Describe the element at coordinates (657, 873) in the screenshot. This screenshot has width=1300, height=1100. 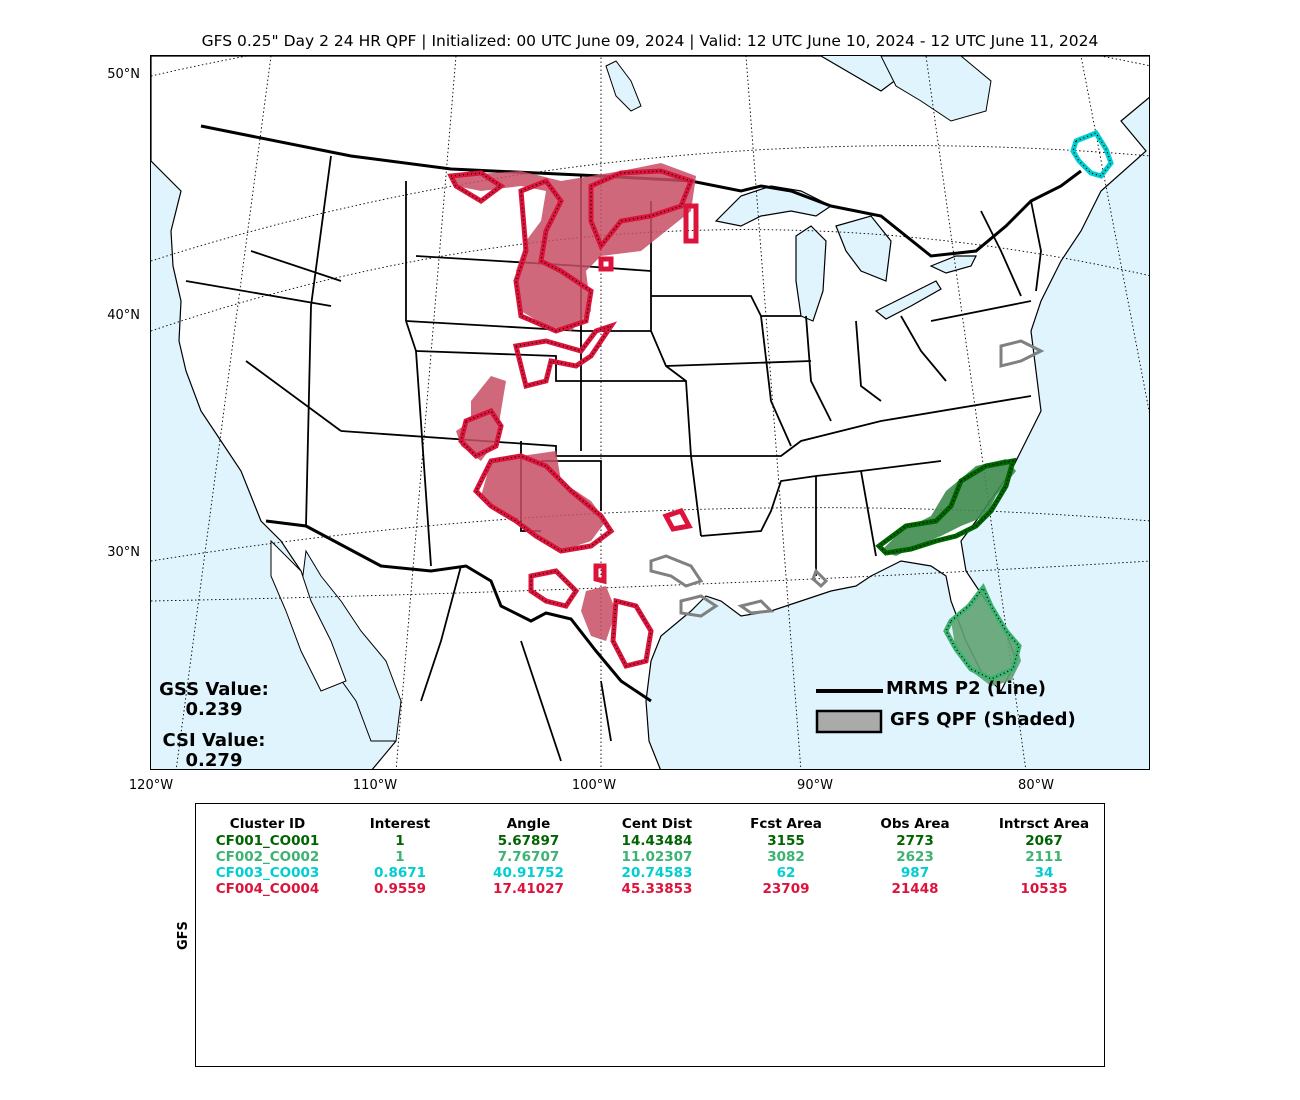
I see `cell-cent-dist: 20.74583` at that location.